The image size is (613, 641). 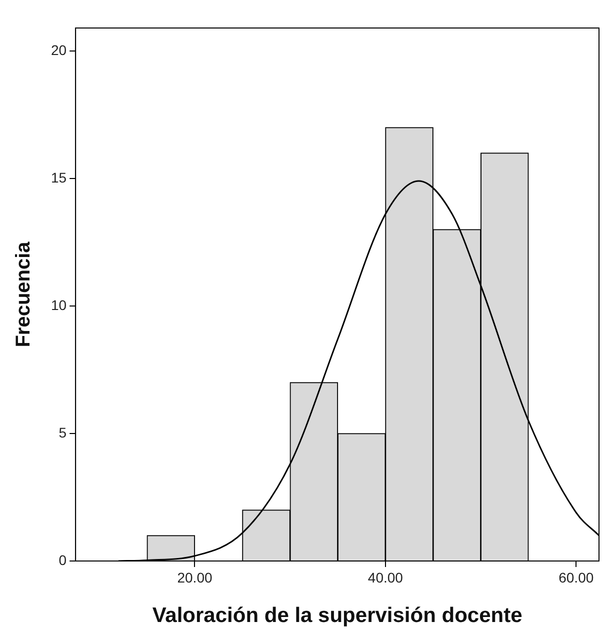 I want to click on y-tick-label: 20, so click(x=58, y=50).